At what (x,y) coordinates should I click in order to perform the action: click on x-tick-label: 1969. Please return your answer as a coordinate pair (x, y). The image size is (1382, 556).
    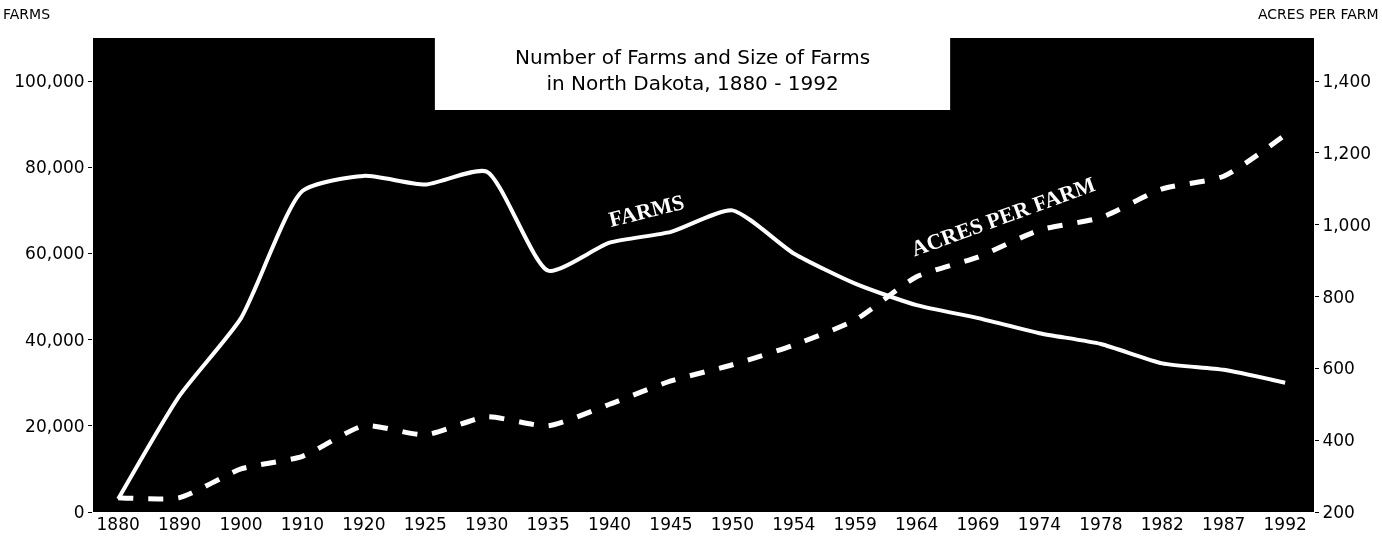
    Looking at the image, I should click on (978, 524).